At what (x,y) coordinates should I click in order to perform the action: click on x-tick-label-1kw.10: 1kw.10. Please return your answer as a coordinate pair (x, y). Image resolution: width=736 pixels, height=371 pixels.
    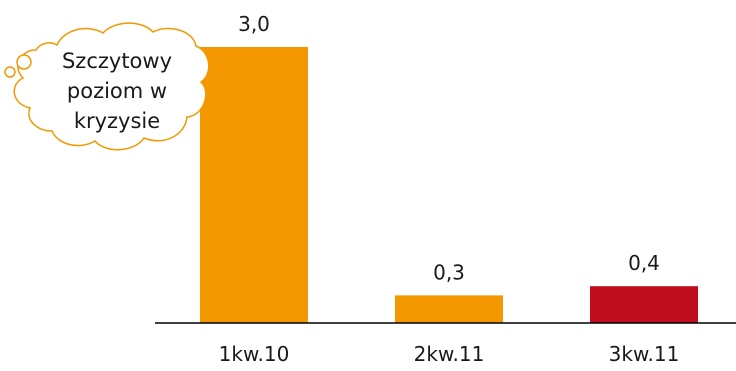
    Looking at the image, I should click on (254, 354).